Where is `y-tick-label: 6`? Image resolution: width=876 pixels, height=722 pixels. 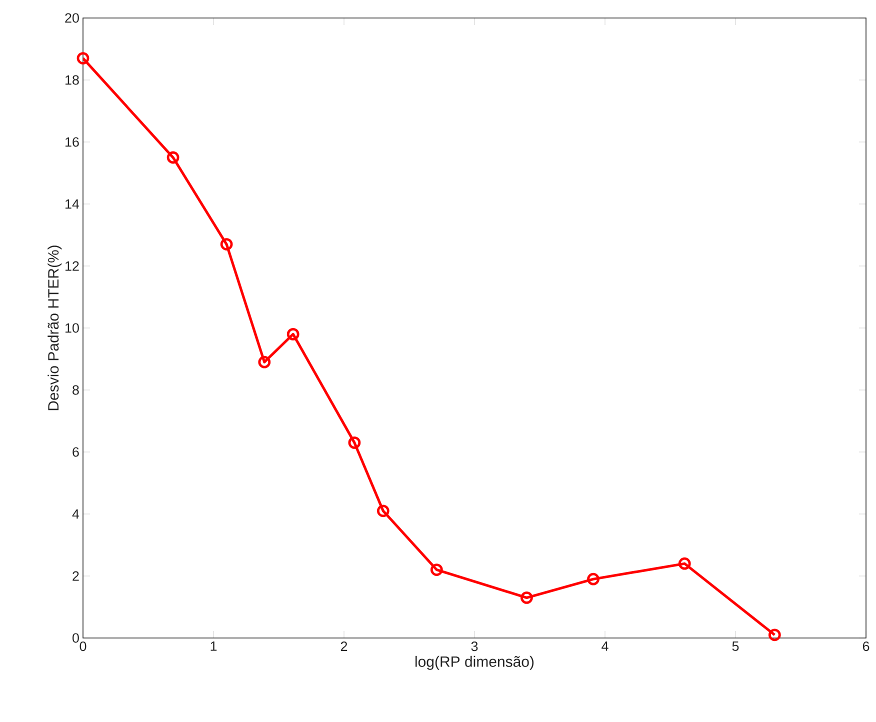
y-tick-label: 6 is located at coordinates (75, 452).